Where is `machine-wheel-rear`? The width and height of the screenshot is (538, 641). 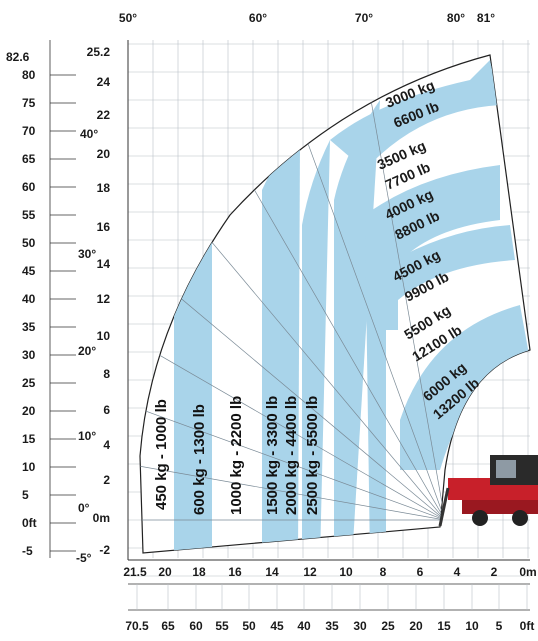
machine-wheel-rear is located at coordinates (520, 518).